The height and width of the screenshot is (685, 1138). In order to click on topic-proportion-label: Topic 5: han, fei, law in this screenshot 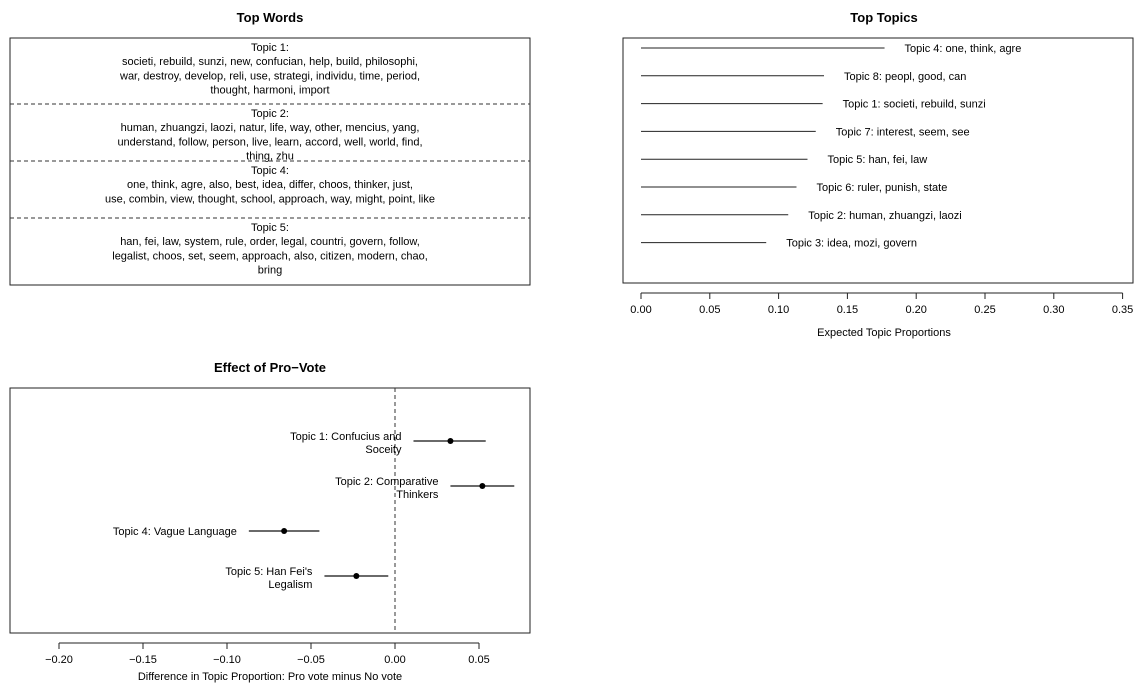, I will do `click(877, 160)`.